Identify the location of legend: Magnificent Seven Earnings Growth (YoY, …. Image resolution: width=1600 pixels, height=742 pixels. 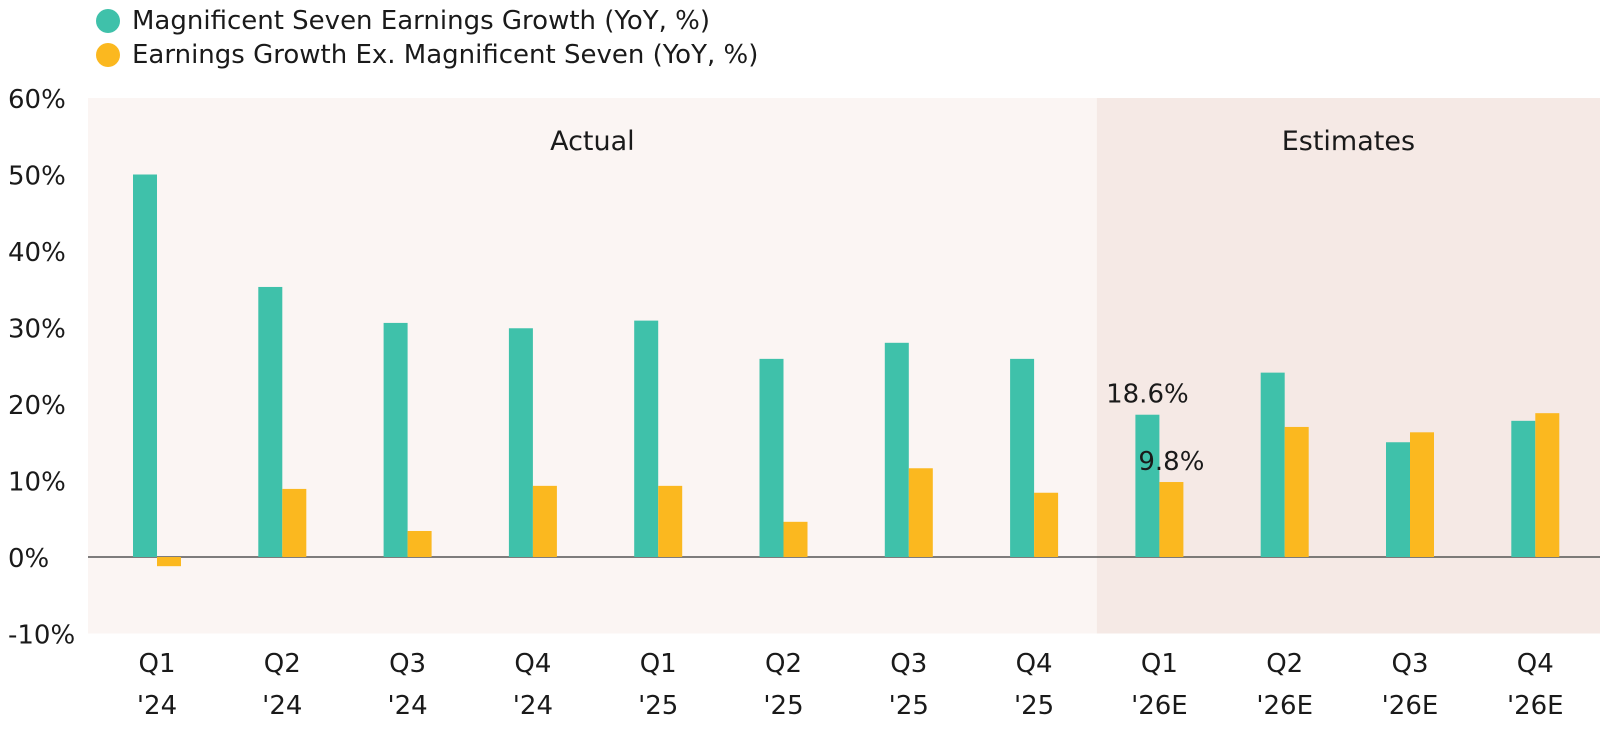
(427, 38).